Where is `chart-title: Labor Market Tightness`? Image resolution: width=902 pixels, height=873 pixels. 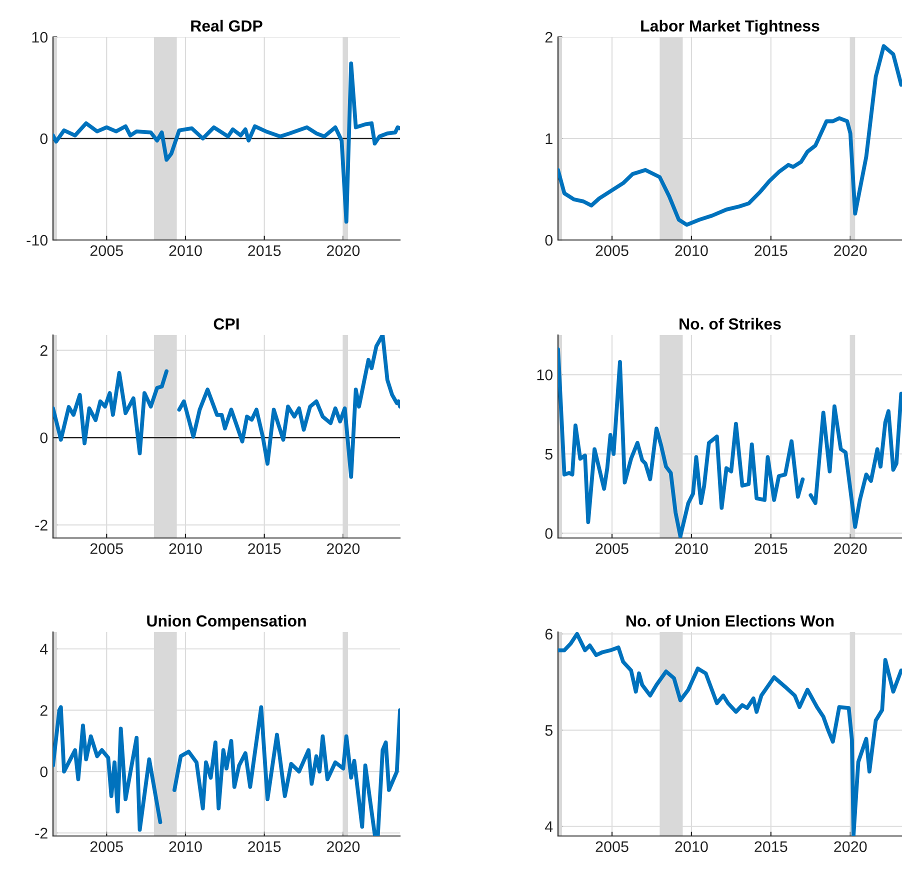
chart-title: Labor Market Tightness is located at coordinates (730, 27).